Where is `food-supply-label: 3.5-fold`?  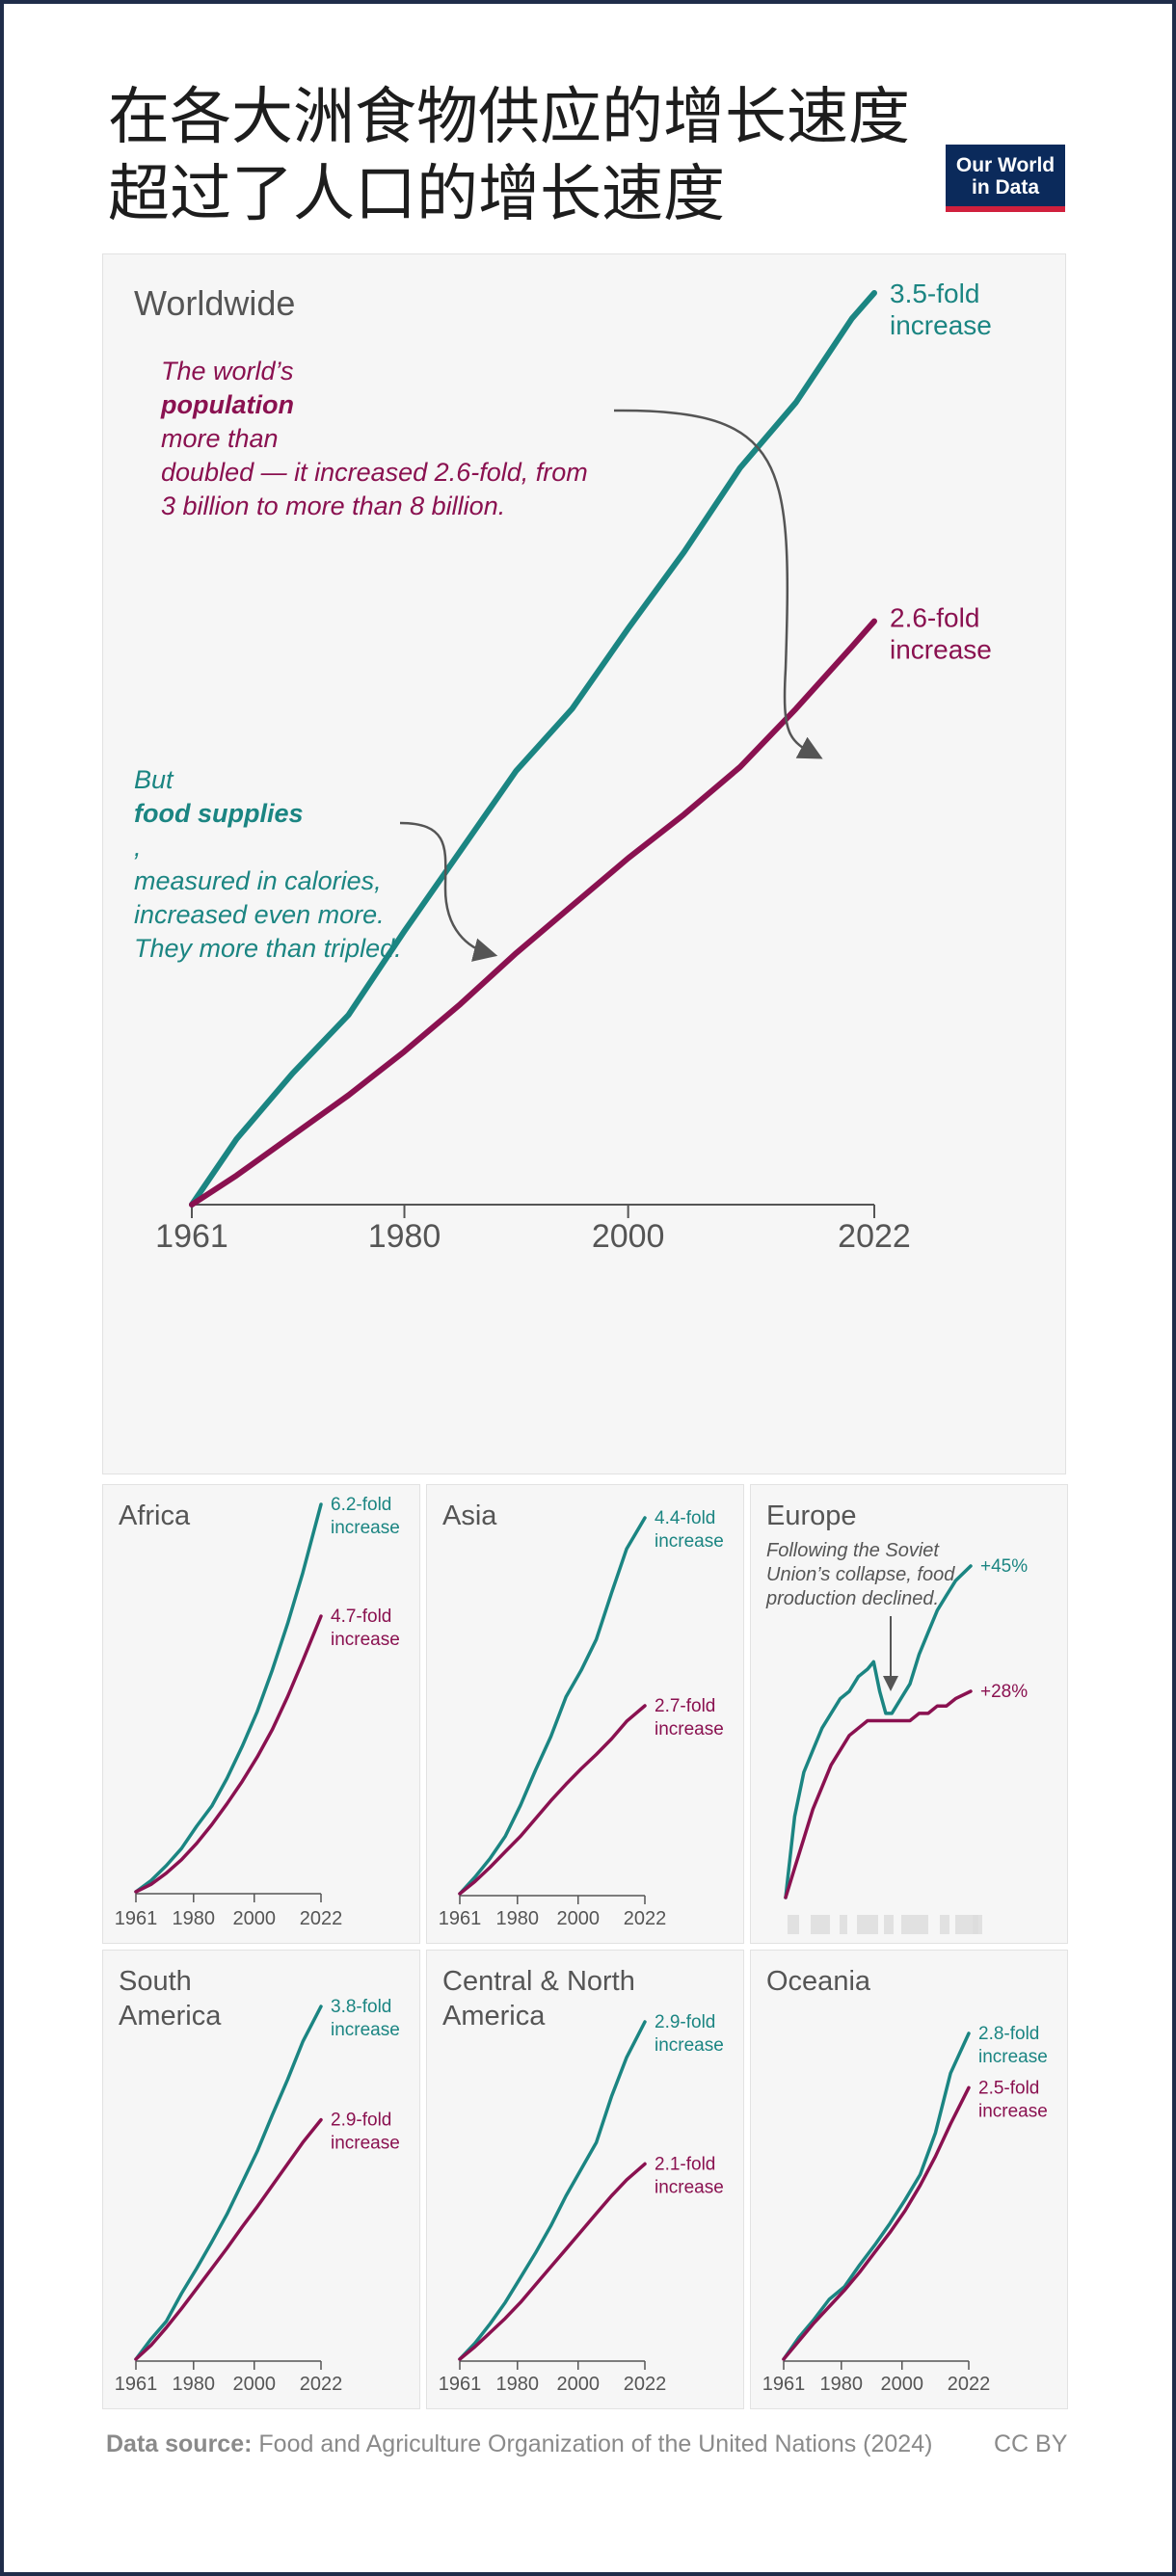 food-supply-label: 3.5-fold is located at coordinates (934, 293).